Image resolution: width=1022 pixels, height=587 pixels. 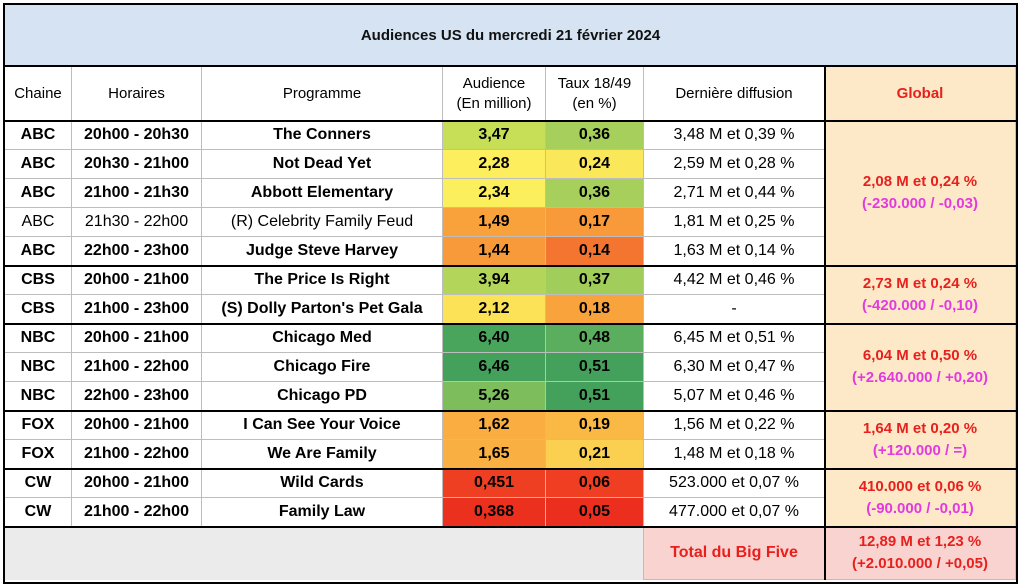 I want to click on row-programme: Abbott Elementary, so click(x=322, y=193).